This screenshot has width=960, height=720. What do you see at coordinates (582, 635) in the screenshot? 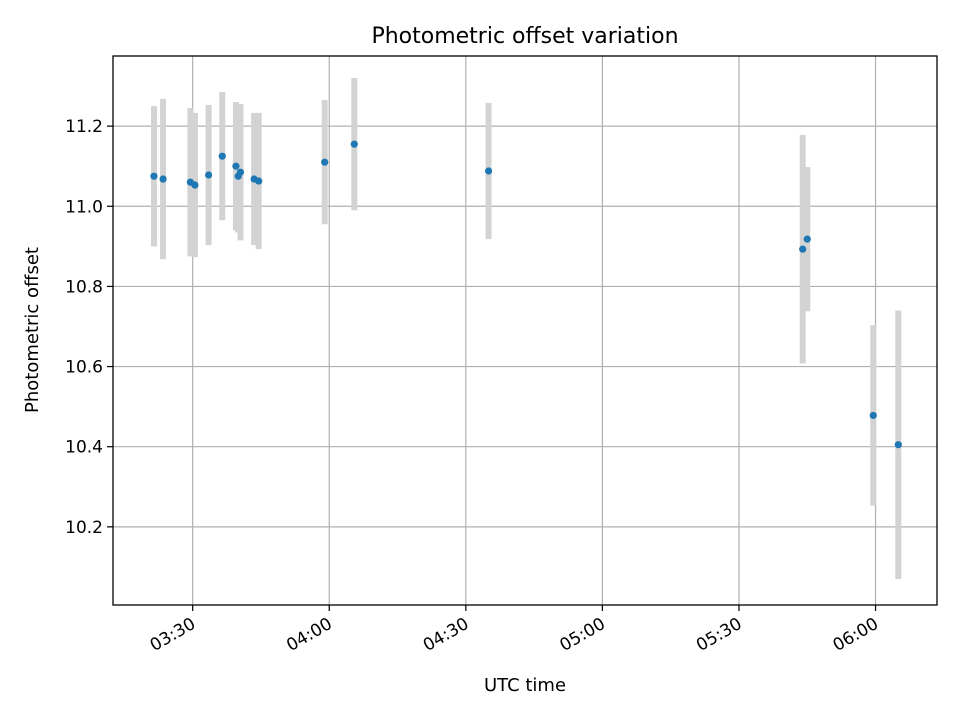
I see `x-tick-label: 05:00` at bounding box center [582, 635].